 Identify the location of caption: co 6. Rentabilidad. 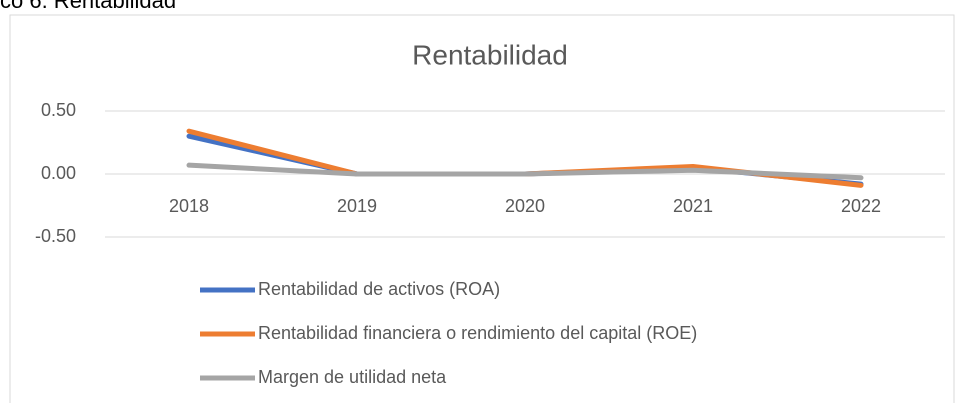
(88, 6).